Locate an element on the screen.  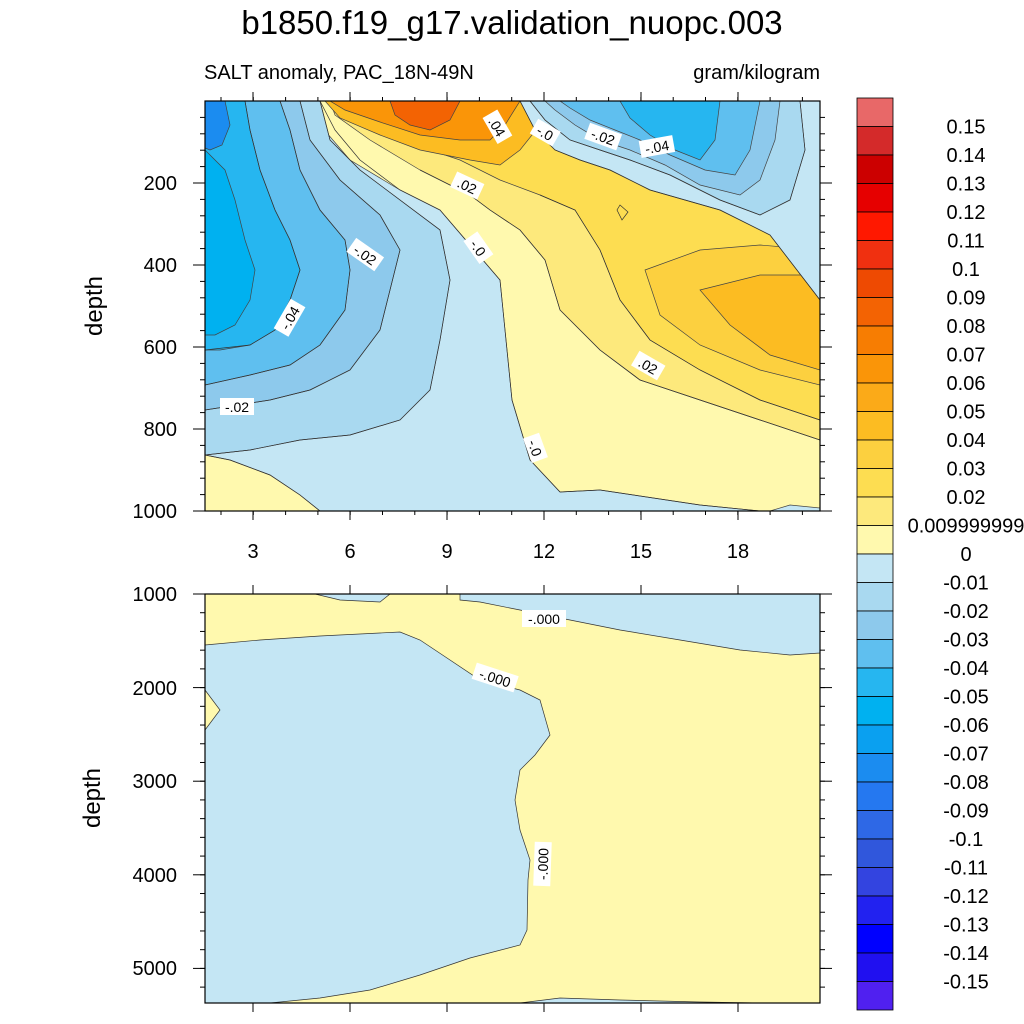
colorbar-label: 0.12 is located at coordinates (966, 213).